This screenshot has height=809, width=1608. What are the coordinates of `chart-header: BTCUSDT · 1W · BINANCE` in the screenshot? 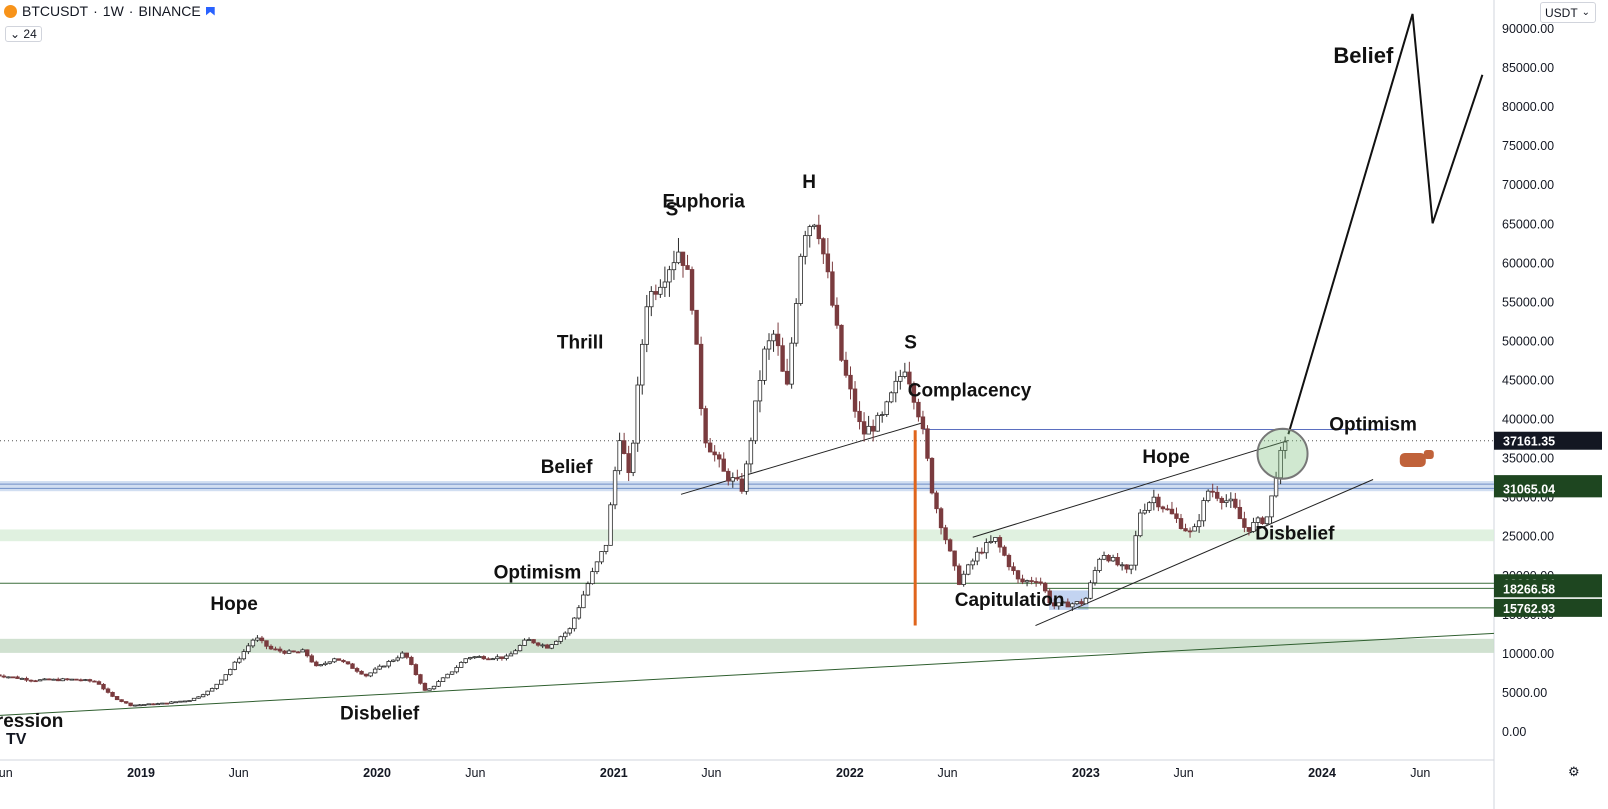 It's located at (109, 11).